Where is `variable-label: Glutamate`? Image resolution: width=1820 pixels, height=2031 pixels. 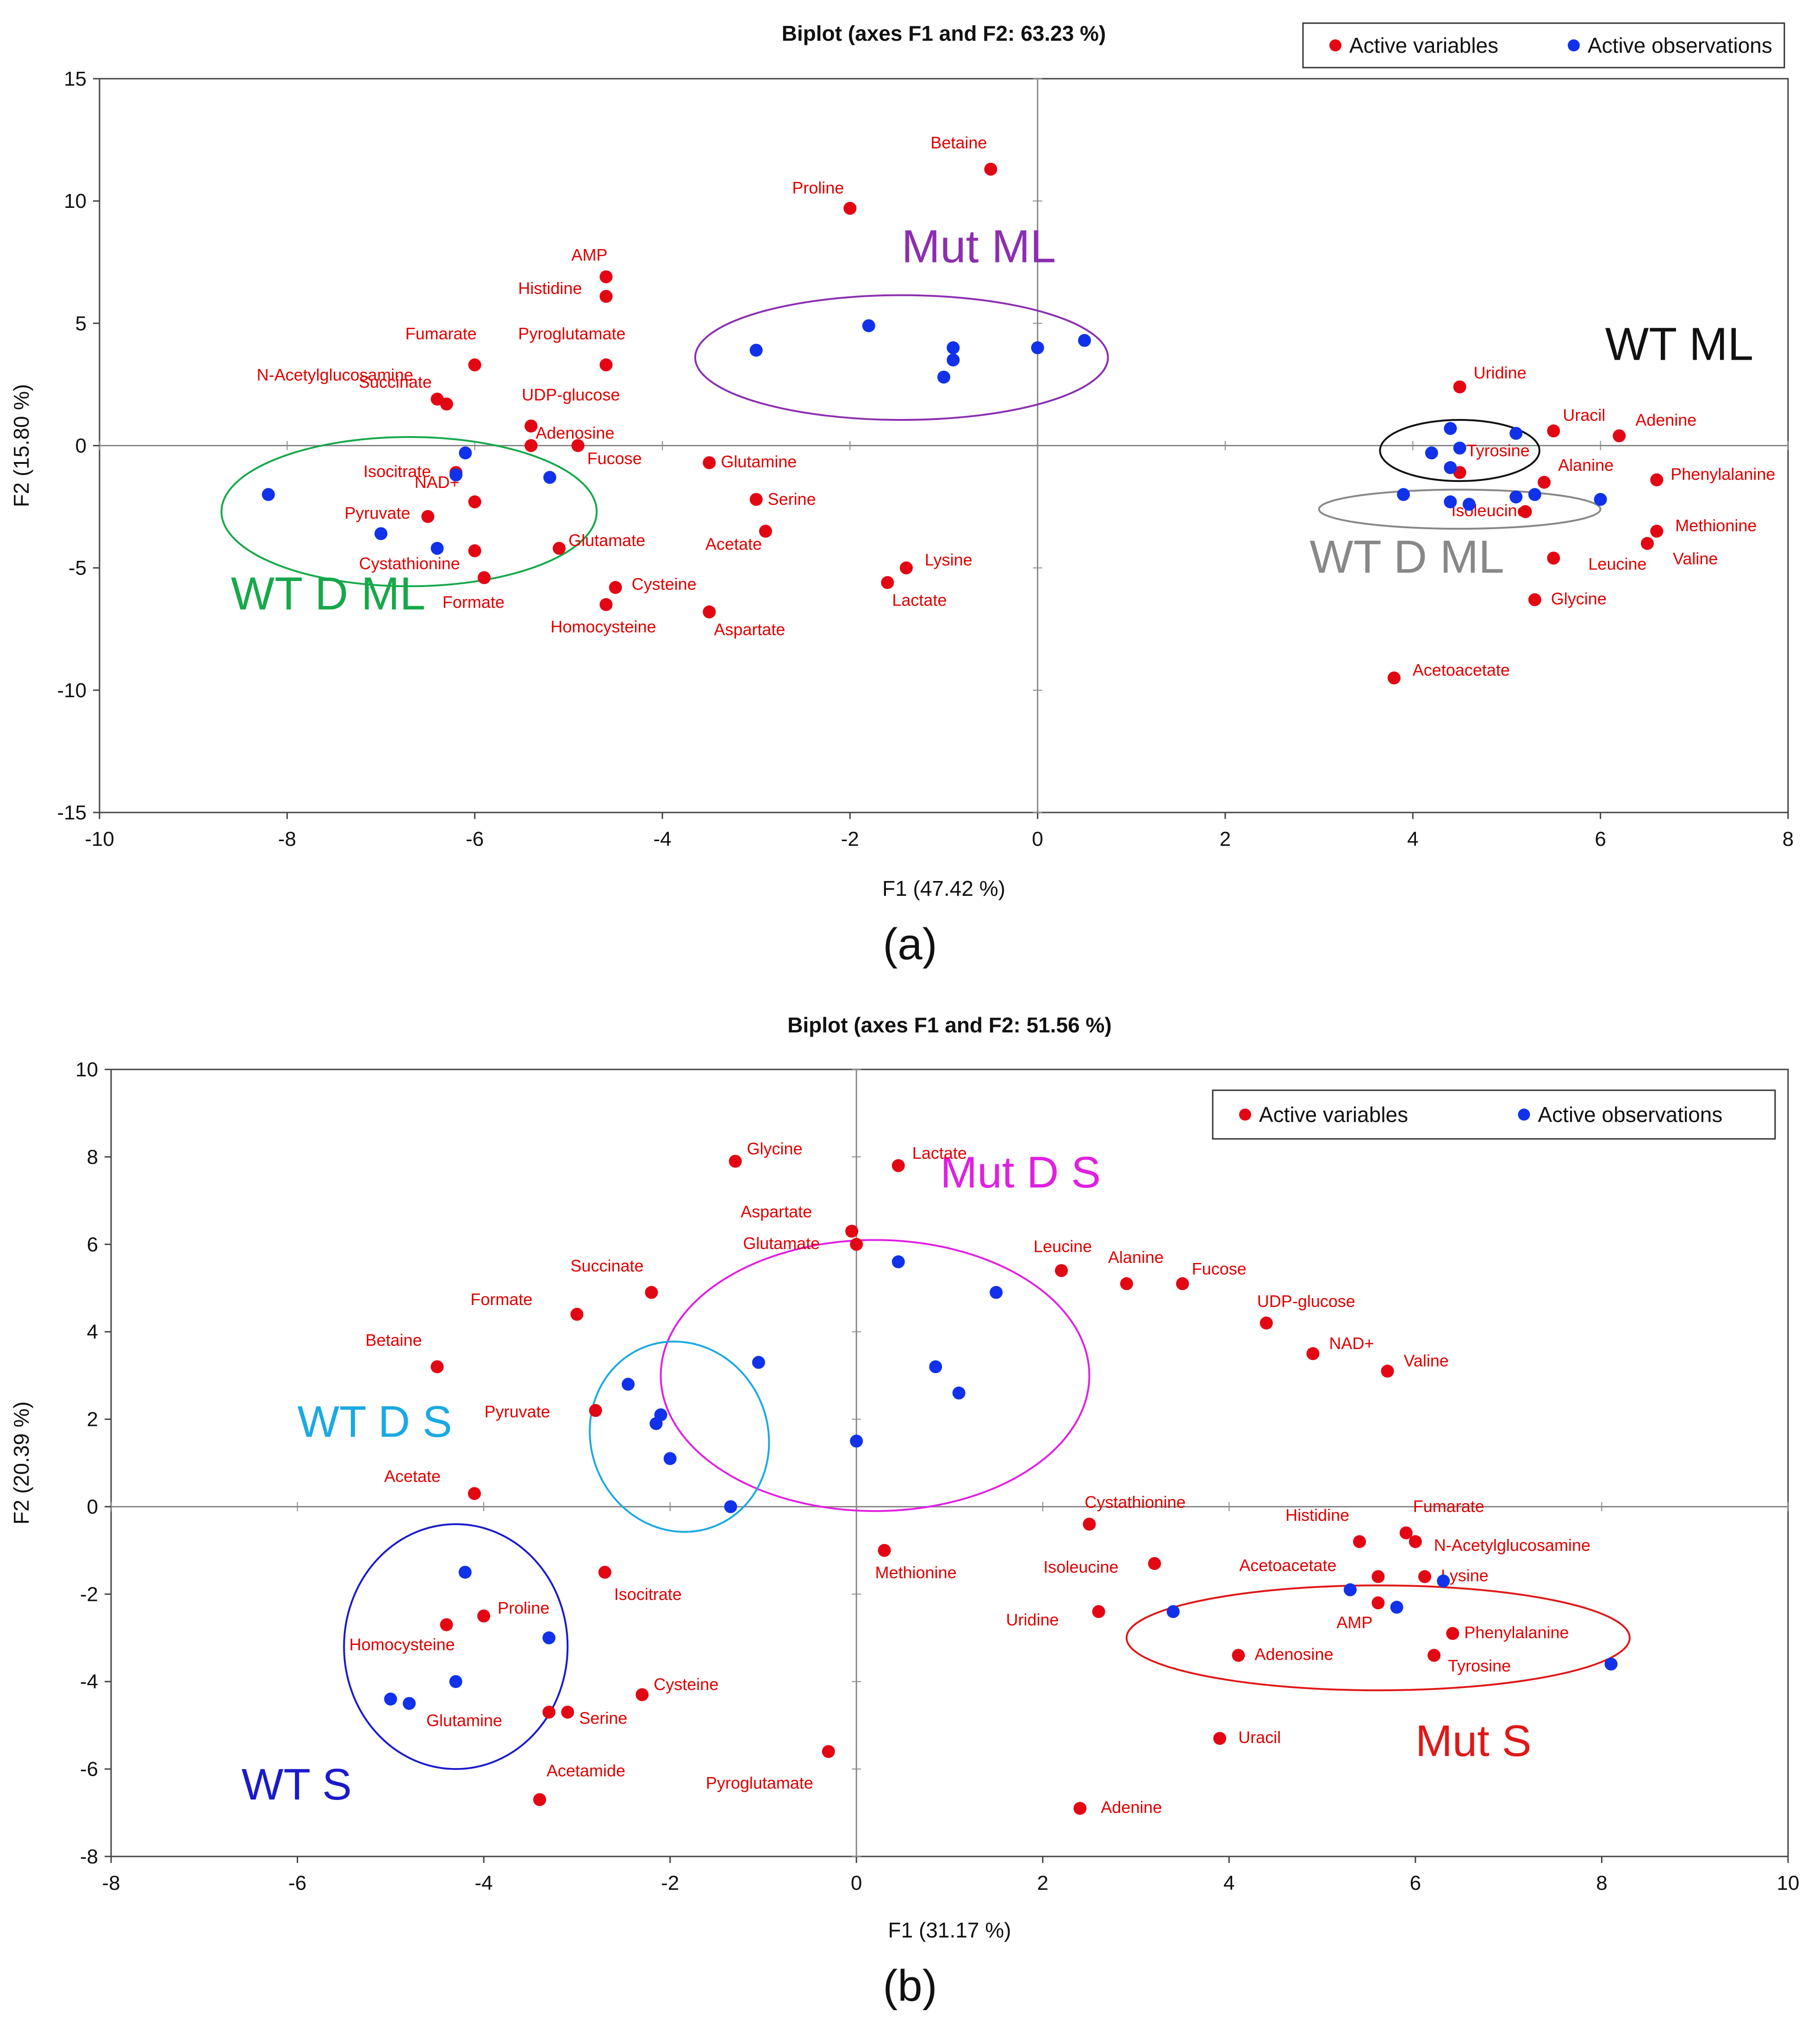
variable-label: Glutamate is located at coordinates (606, 540).